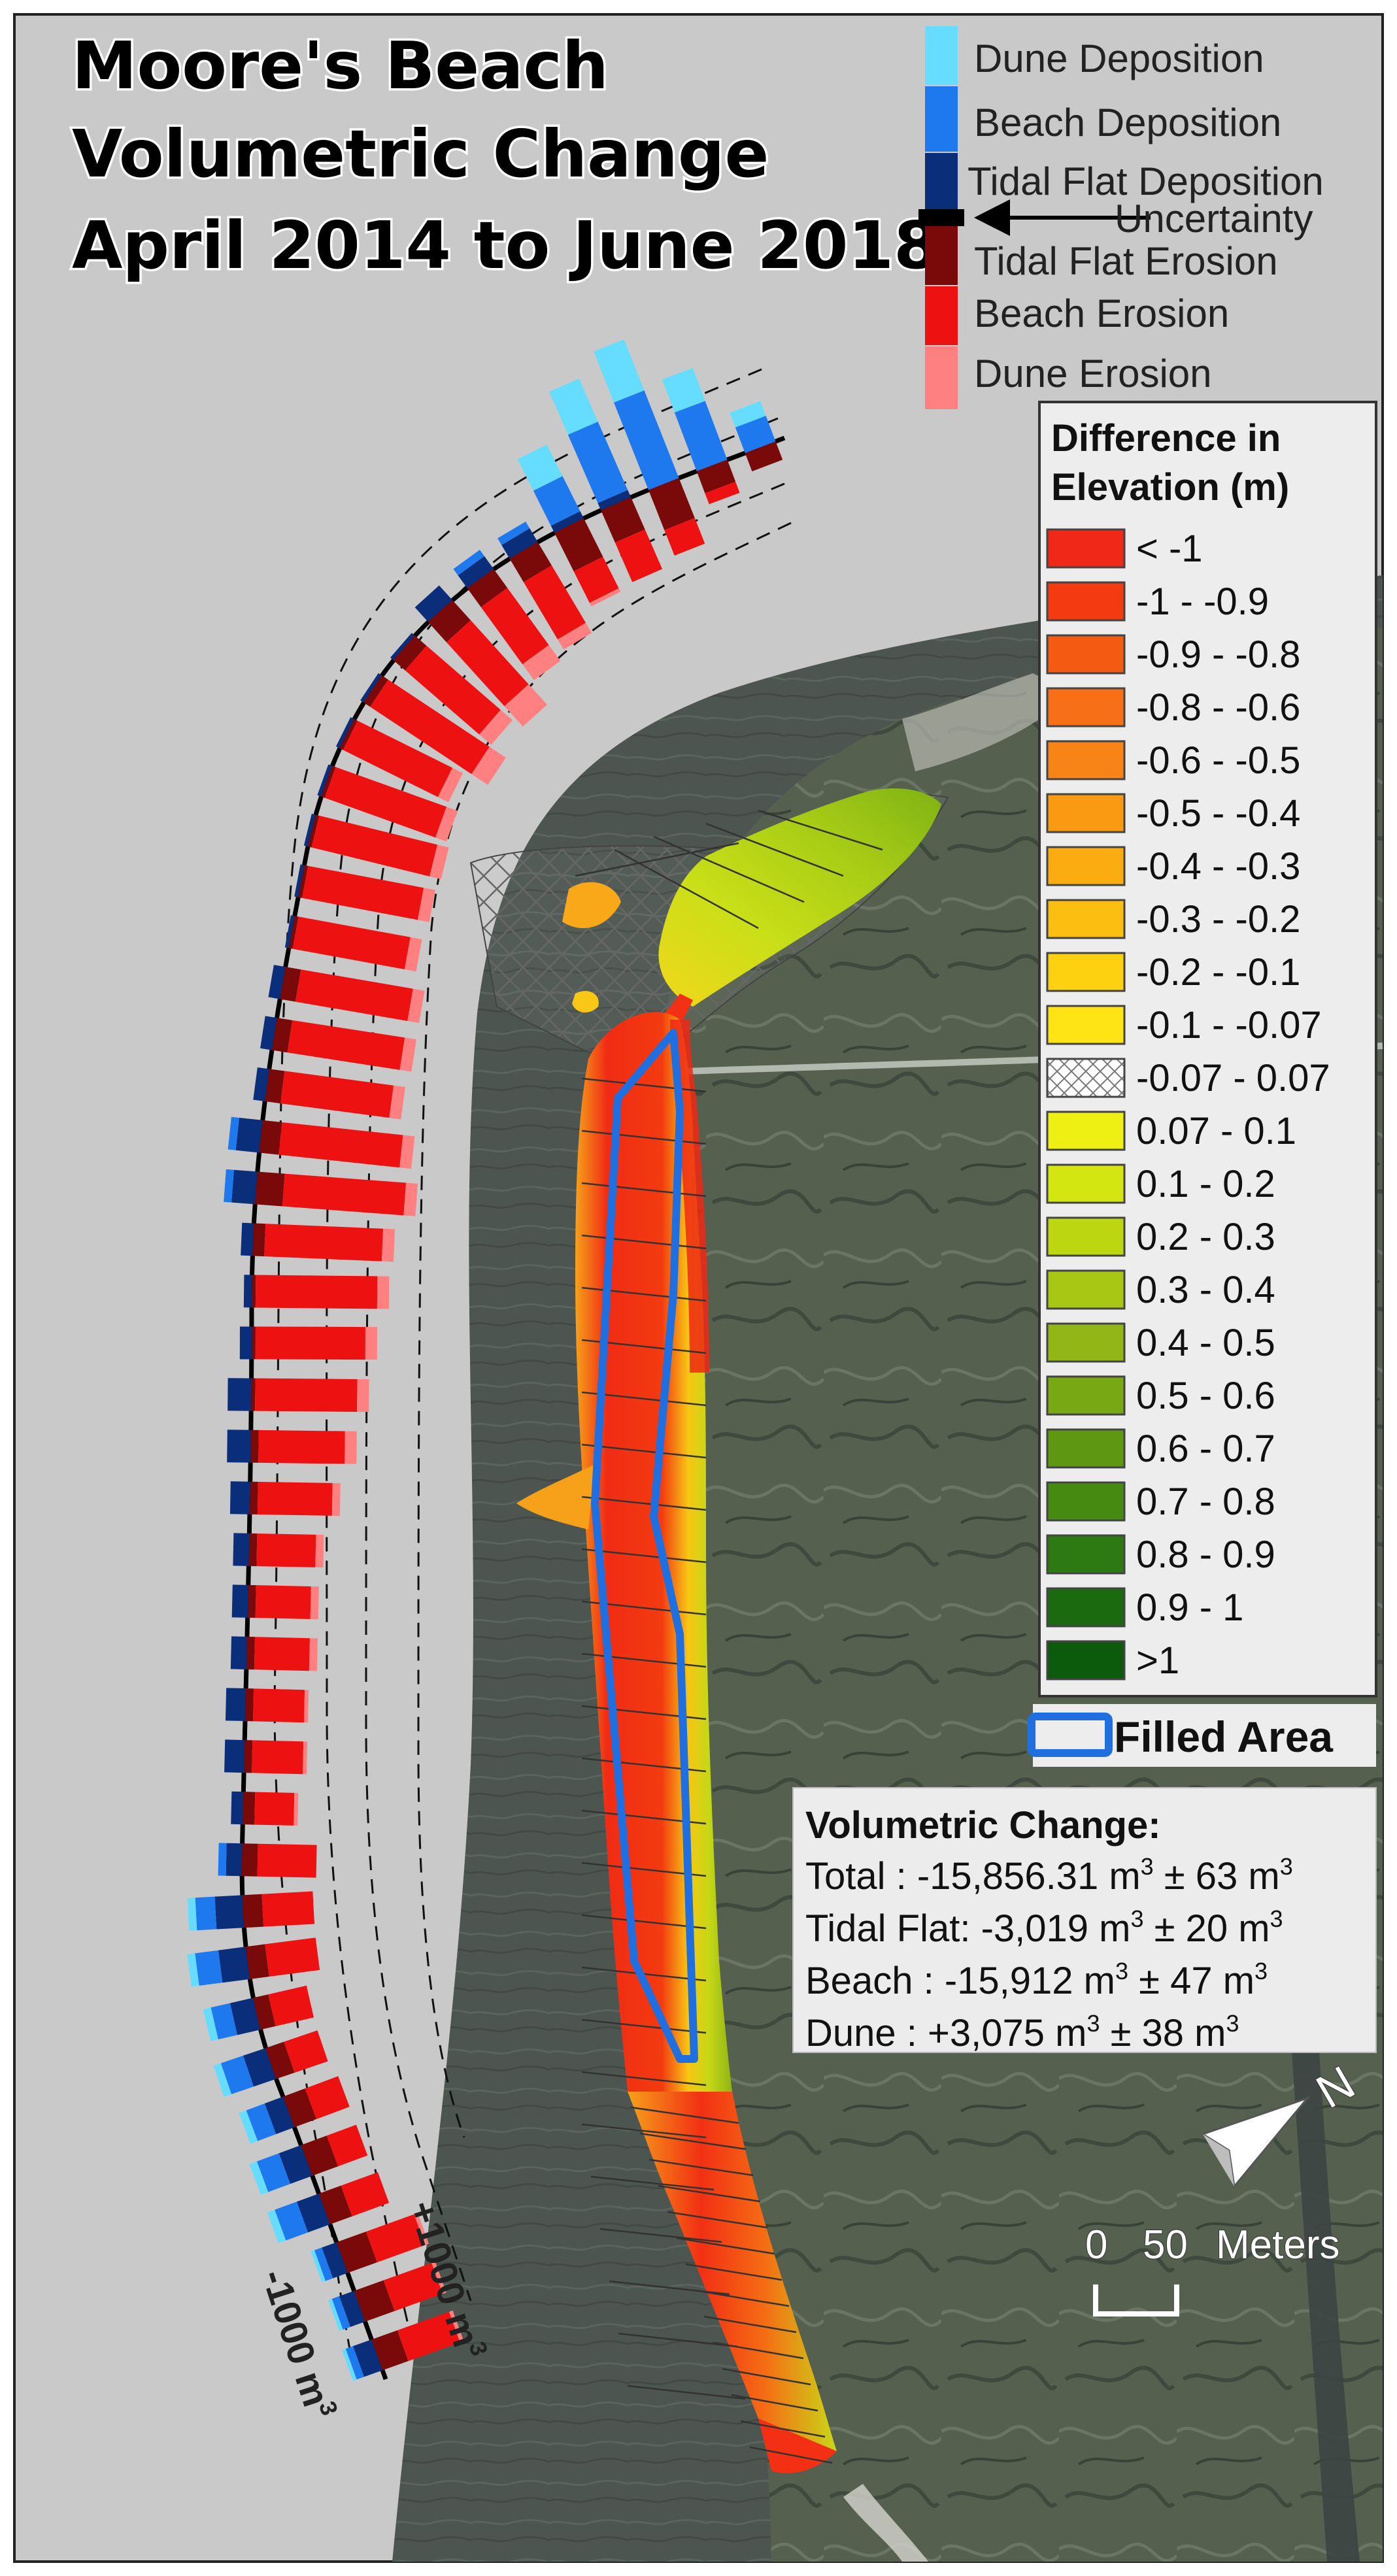  Describe the element at coordinates (1205, 1396) in the screenshot. I see `elevation-class-label: 0.5 - 0.6` at that location.